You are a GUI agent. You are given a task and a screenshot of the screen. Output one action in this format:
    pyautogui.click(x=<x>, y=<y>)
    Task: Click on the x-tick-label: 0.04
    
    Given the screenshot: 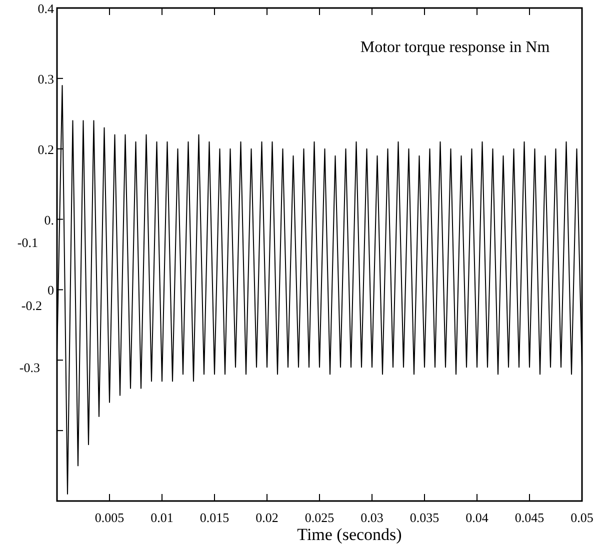 What is the action you would take?
    pyautogui.click(x=477, y=517)
    